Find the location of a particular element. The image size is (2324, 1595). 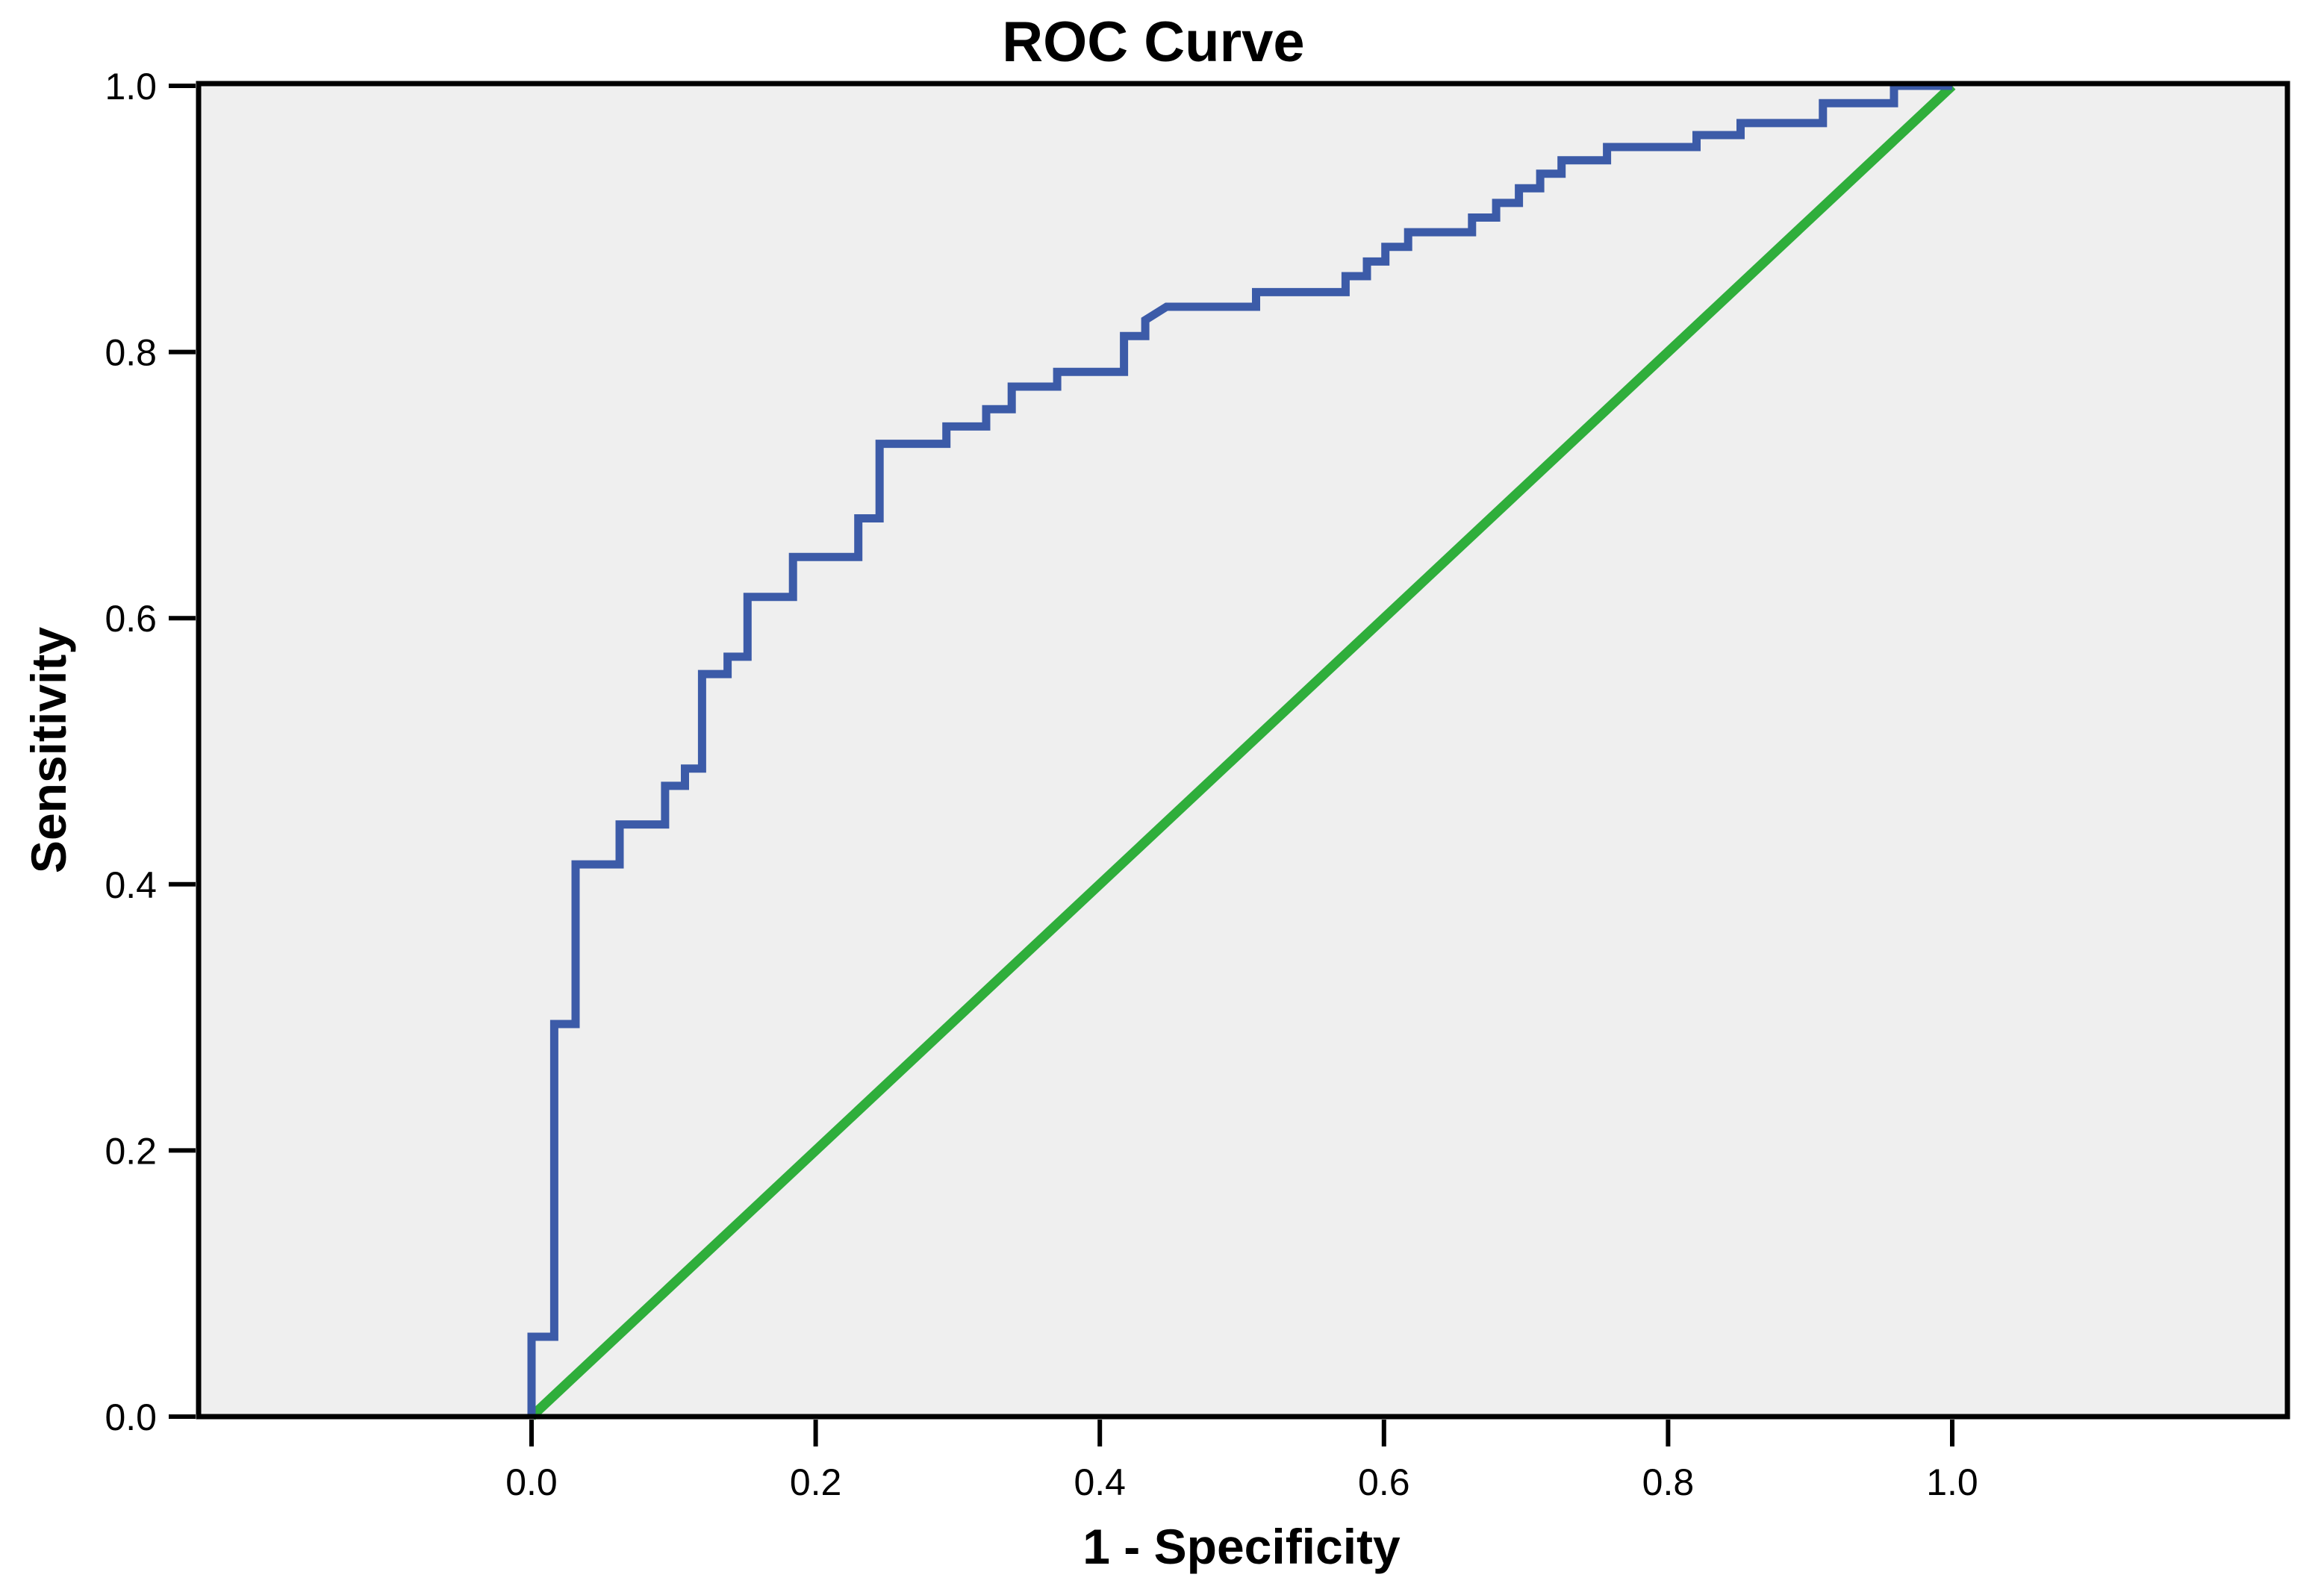

x-tick-label: 1.0 is located at coordinates (1952, 1482).